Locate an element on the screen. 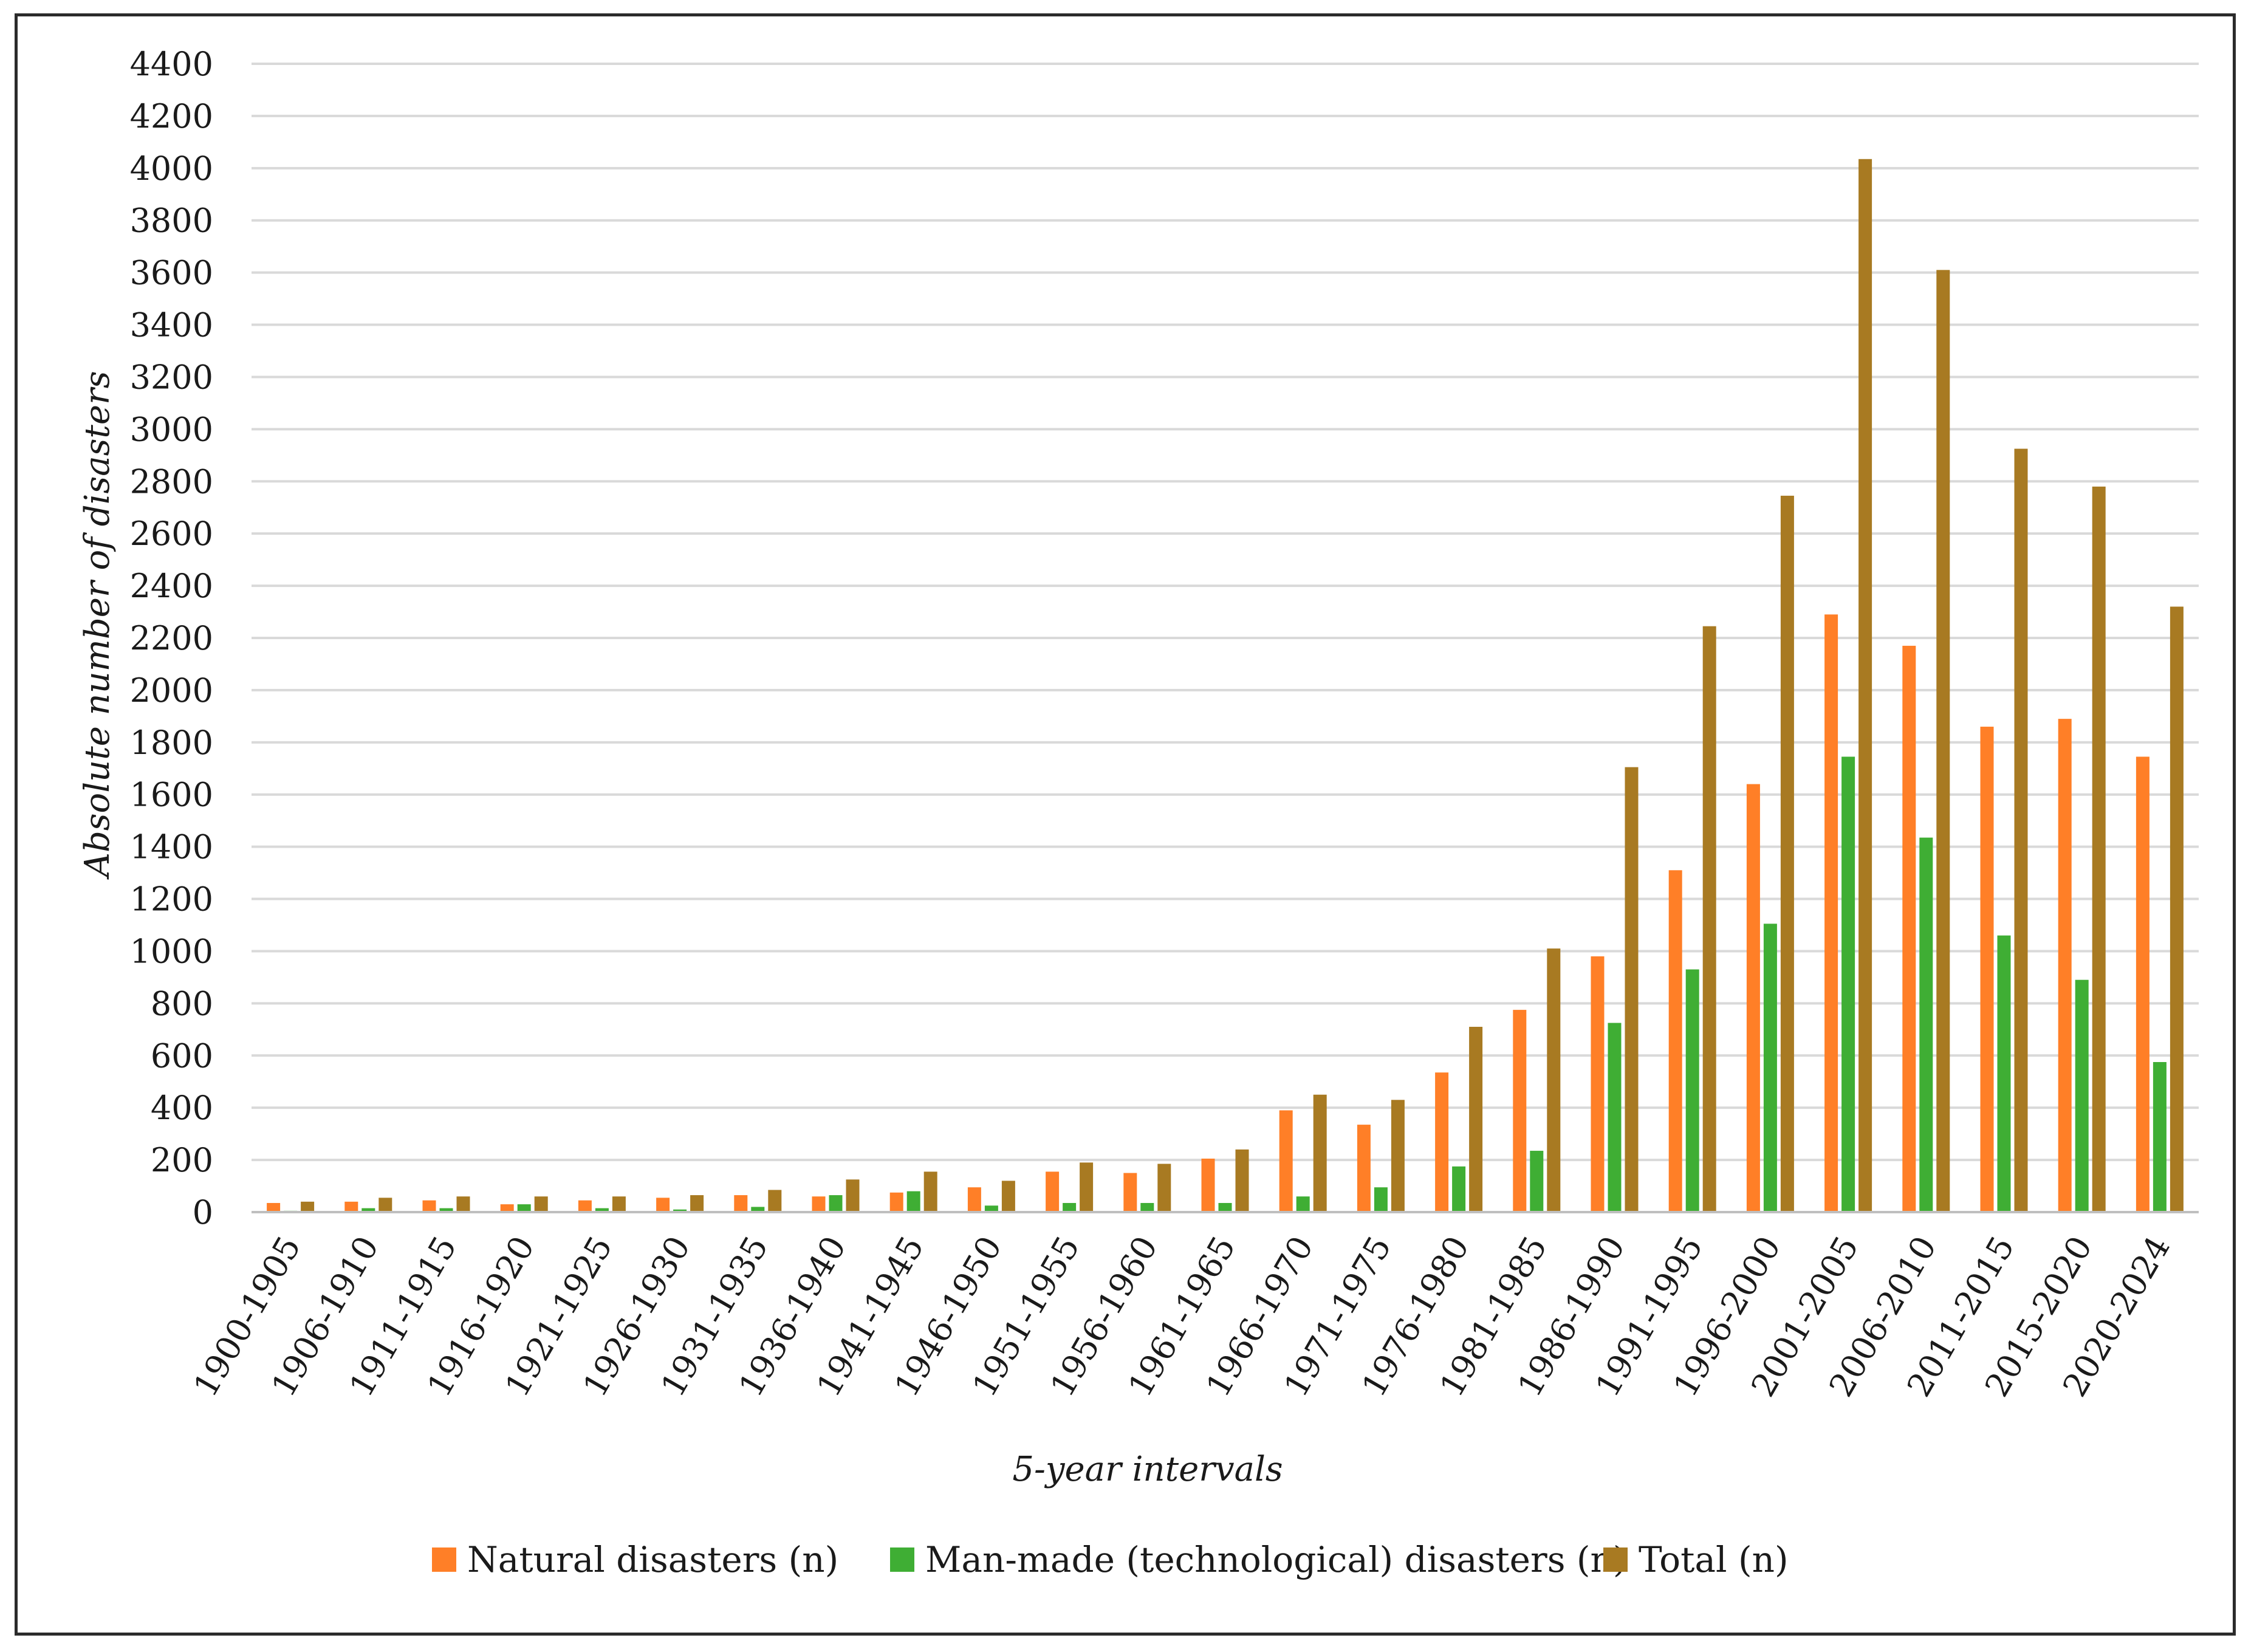 The height and width of the screenshot is (1652, 2254). y-axis-title: Absolute number of disasters is located at coordinates (97, 625).